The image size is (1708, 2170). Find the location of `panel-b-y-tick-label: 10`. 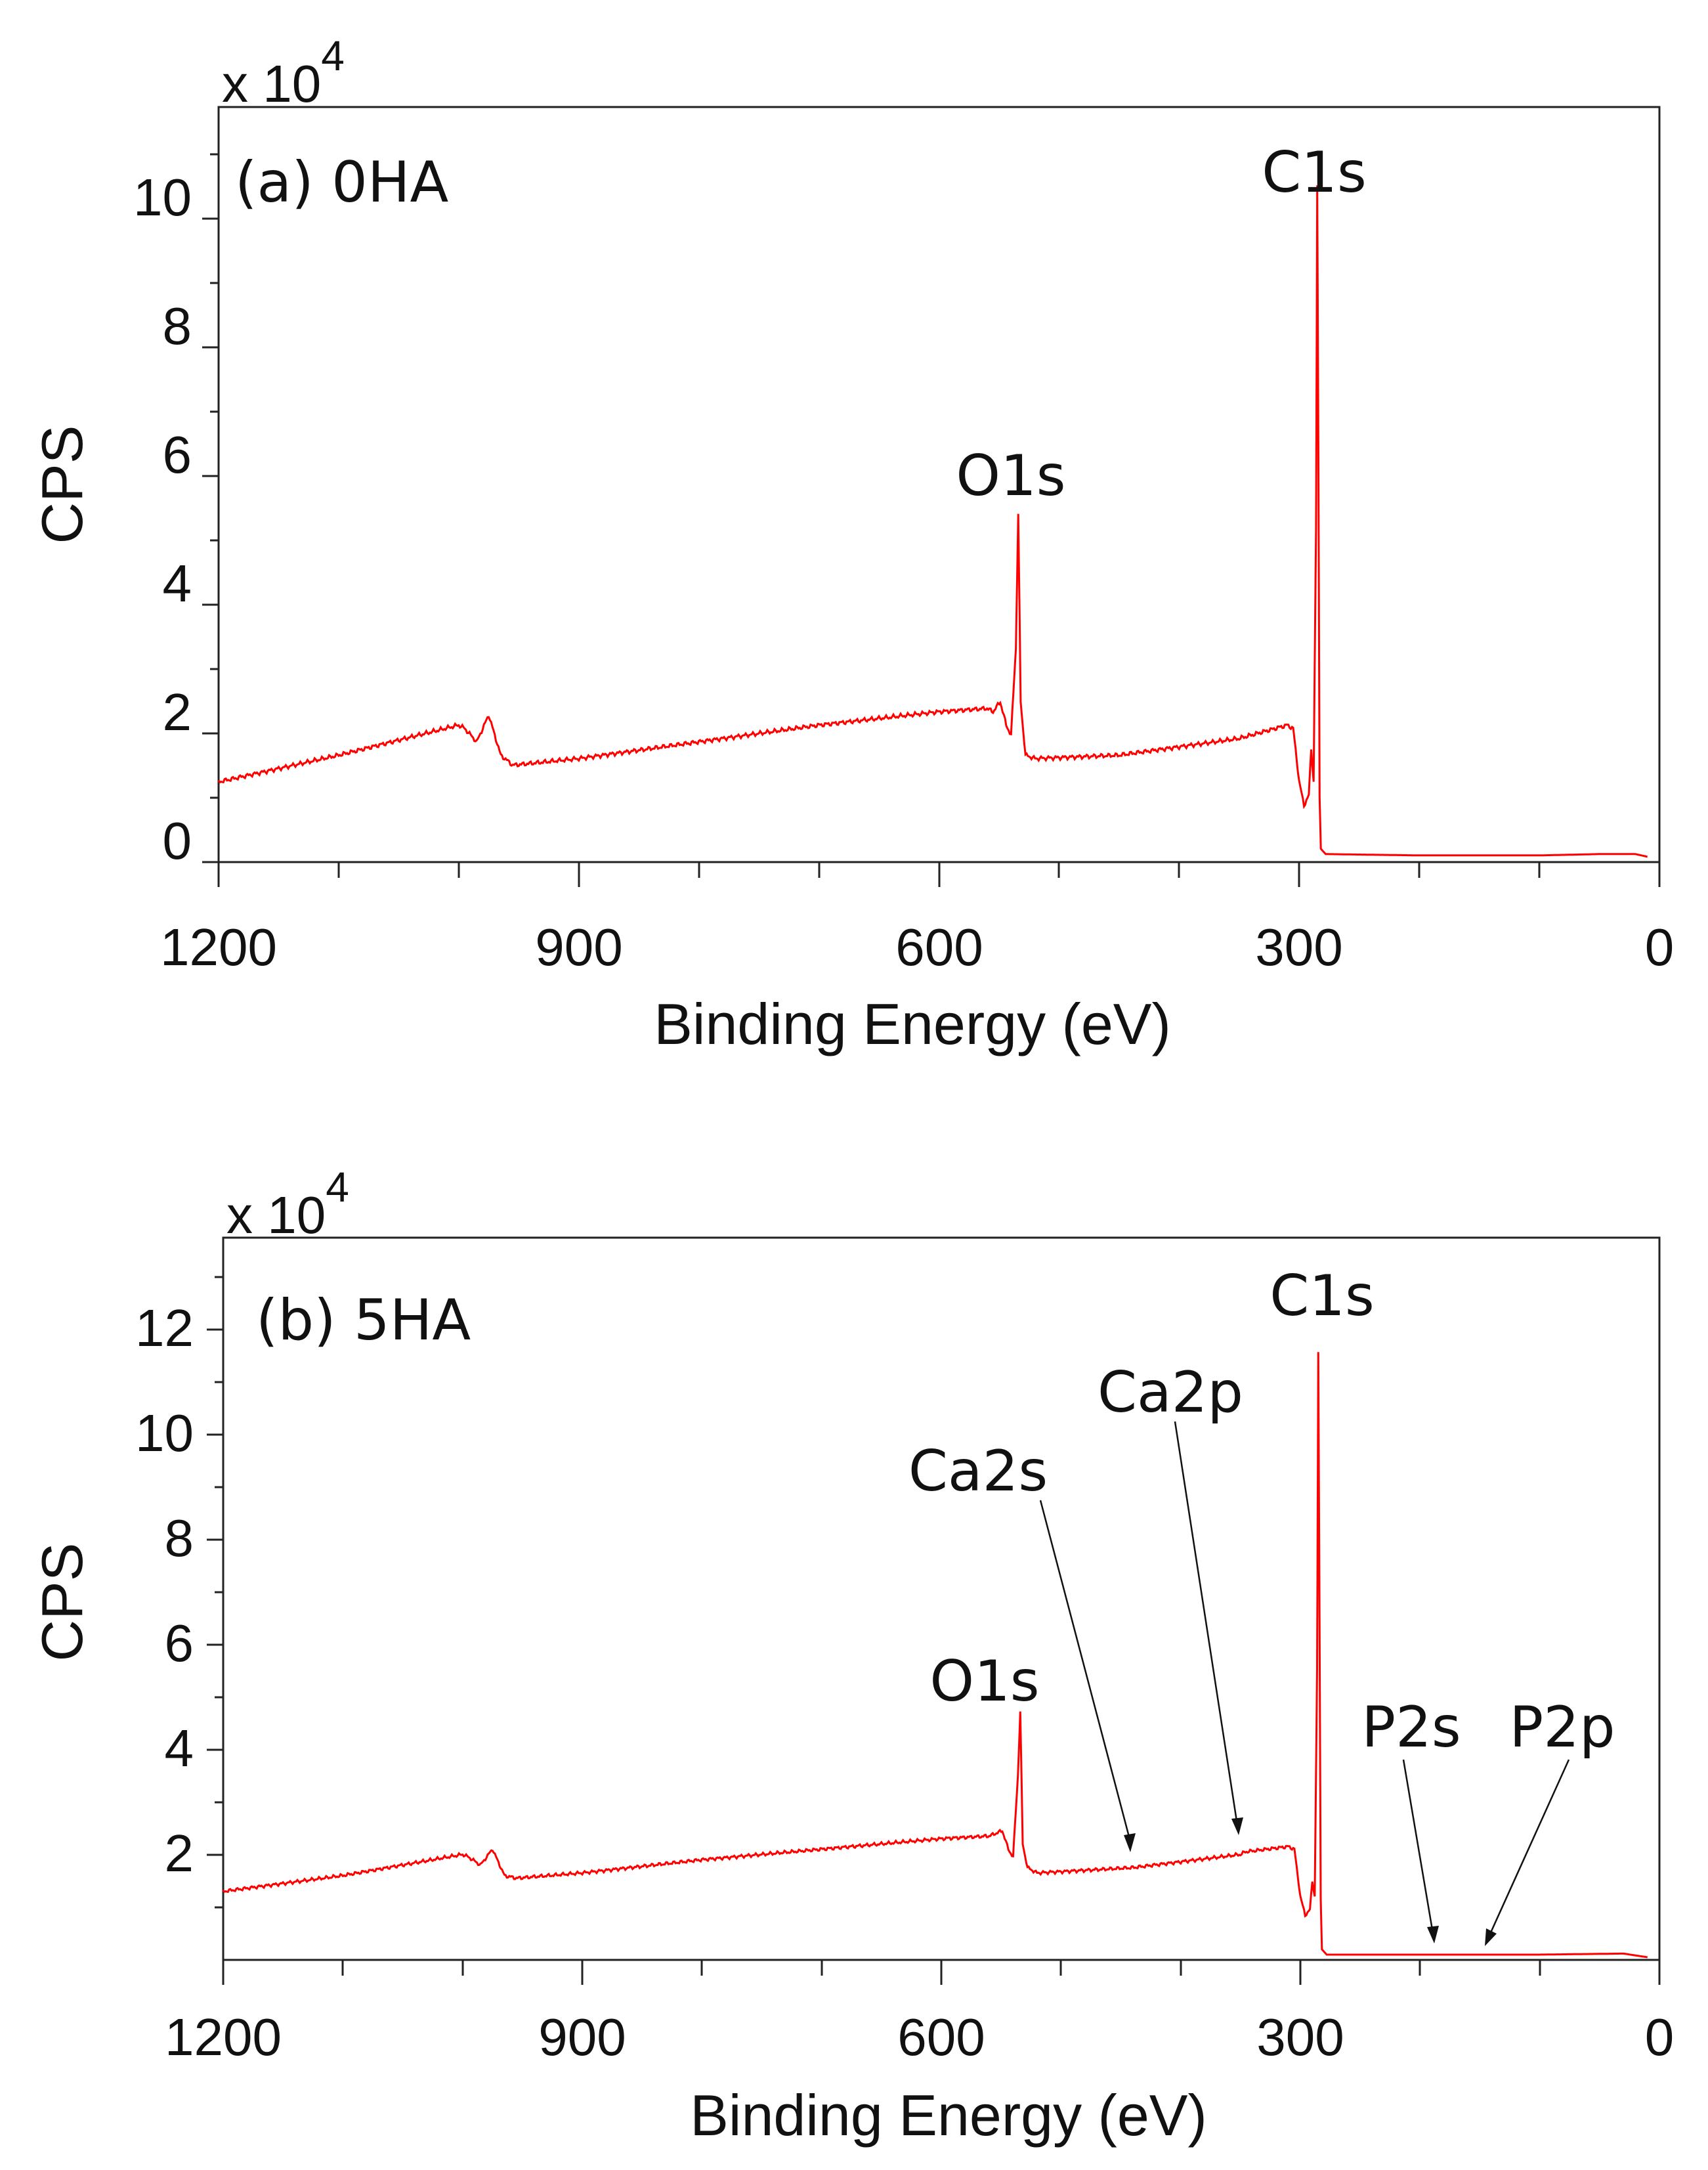

panel-b-y-tick-label: 10 is located at coordinates (165, 1433).